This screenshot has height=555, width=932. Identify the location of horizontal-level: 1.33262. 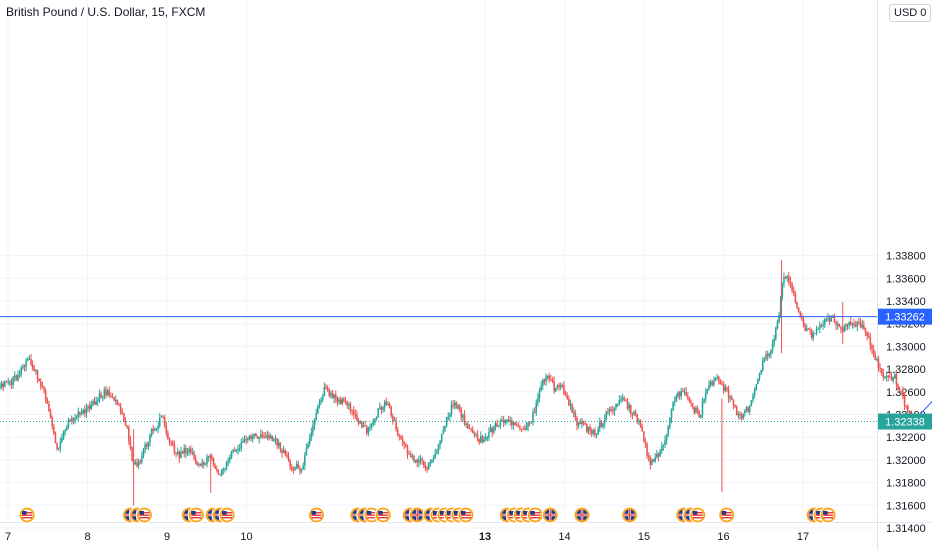
(466, 316).